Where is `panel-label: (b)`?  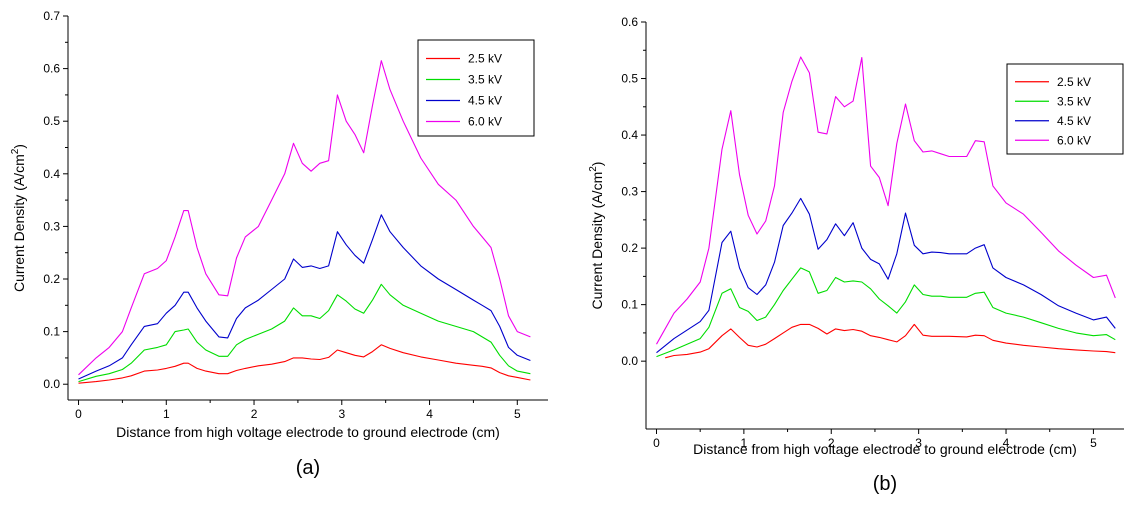
panel-label: (b) is located at coordinates (885, 484).